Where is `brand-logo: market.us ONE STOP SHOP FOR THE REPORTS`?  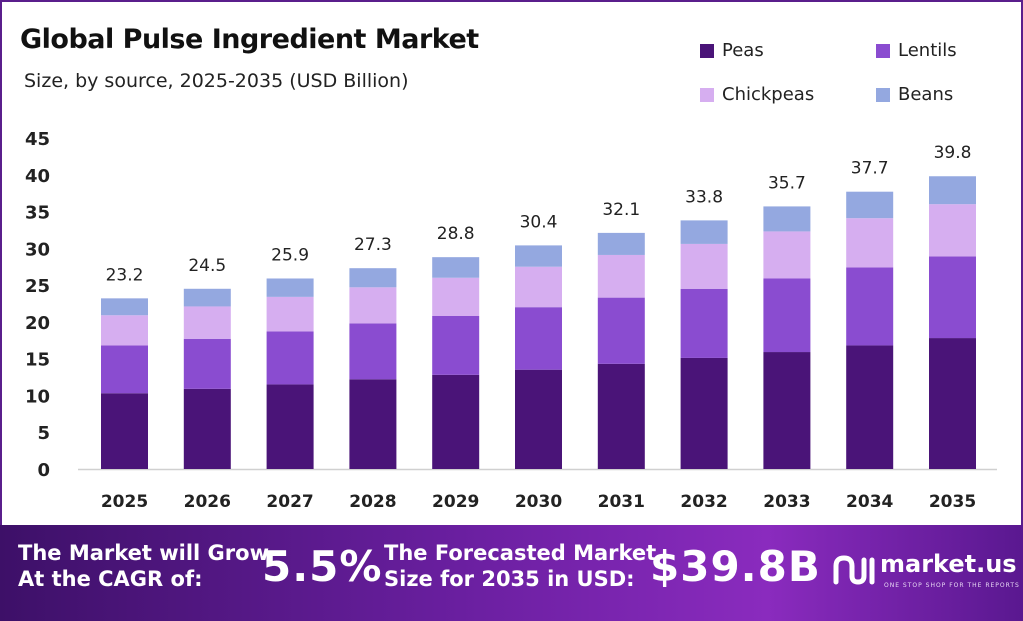 brand-logo: market.us ONE STOP SHOP FOR THE REPORTS is located at coordinates (926, 573).